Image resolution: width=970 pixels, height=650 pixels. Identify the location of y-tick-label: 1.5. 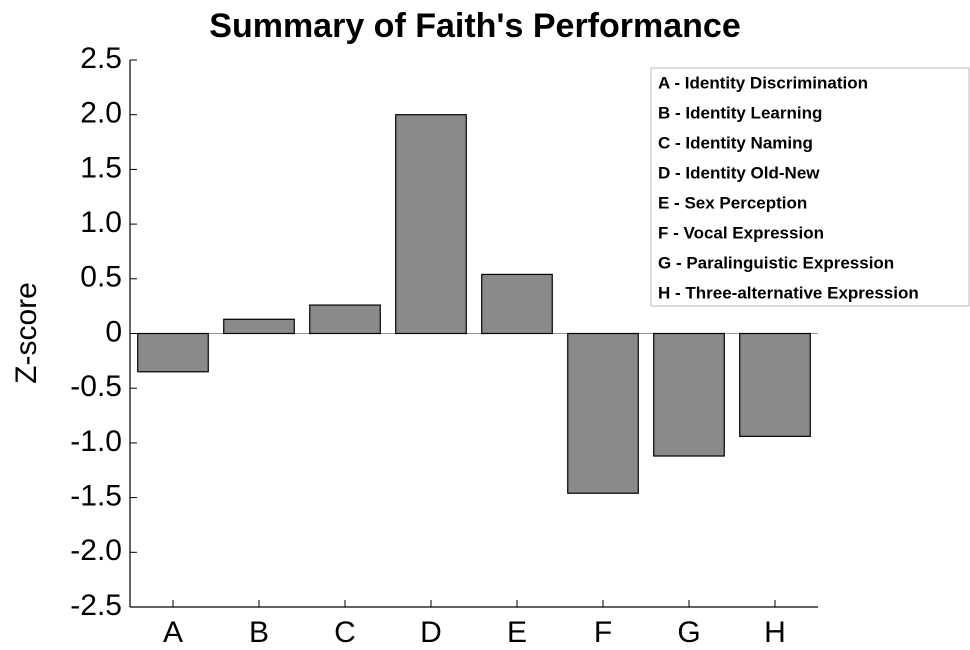
(101, 167).